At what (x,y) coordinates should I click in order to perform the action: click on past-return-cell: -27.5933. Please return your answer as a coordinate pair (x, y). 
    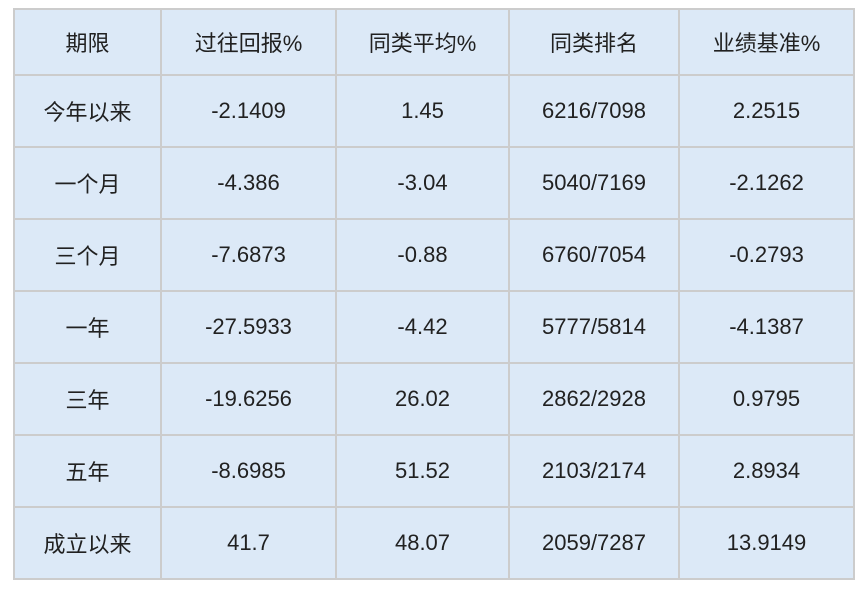
    Looking at the image, I should click on (248, 327).